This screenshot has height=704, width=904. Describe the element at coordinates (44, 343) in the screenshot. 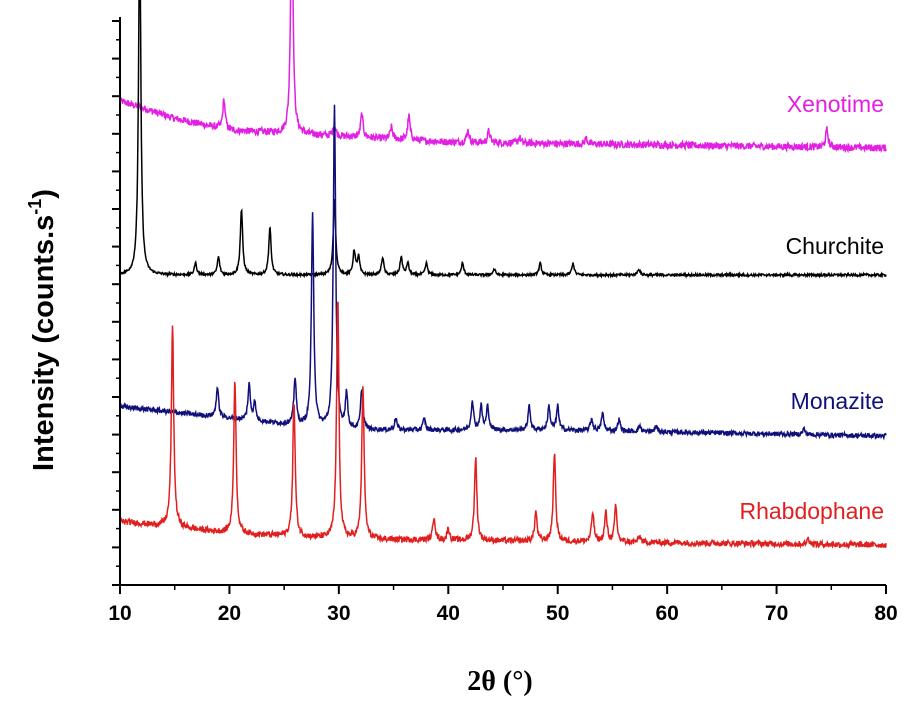

I see `y-axis-label-main: Intensity (counts.s` at that location.